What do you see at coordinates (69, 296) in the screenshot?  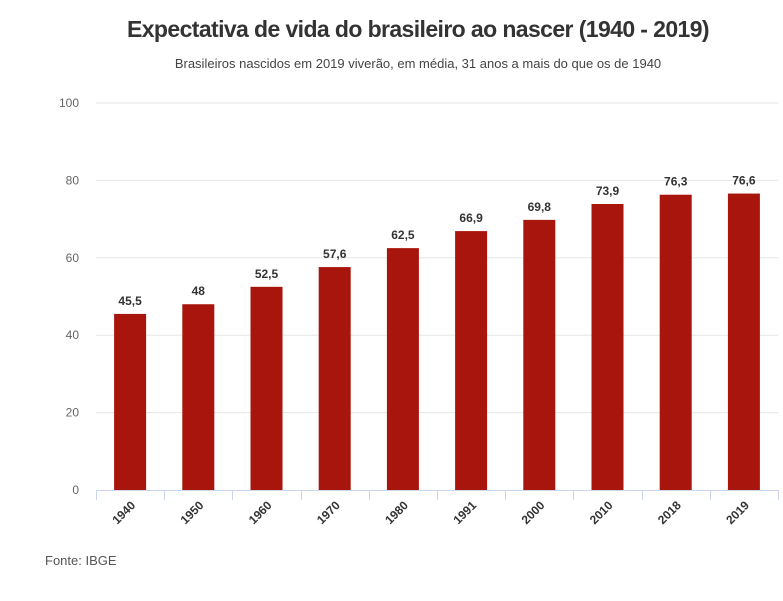 I see `y-axis-ticks: 0 20 40 60 80 100` at bounding box center [69, 296].